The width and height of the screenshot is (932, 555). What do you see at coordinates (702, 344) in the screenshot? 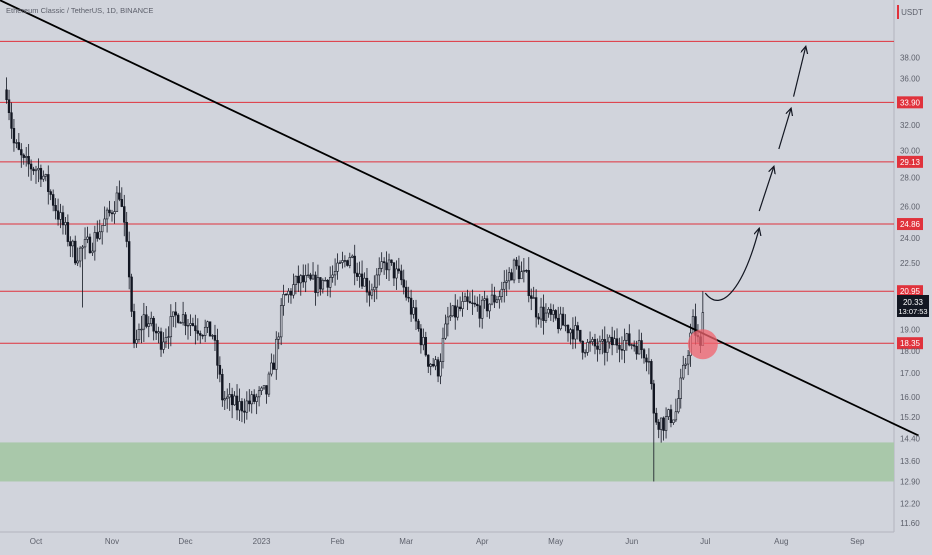
I see `breakout-circle` at bounding box center [702, 344].